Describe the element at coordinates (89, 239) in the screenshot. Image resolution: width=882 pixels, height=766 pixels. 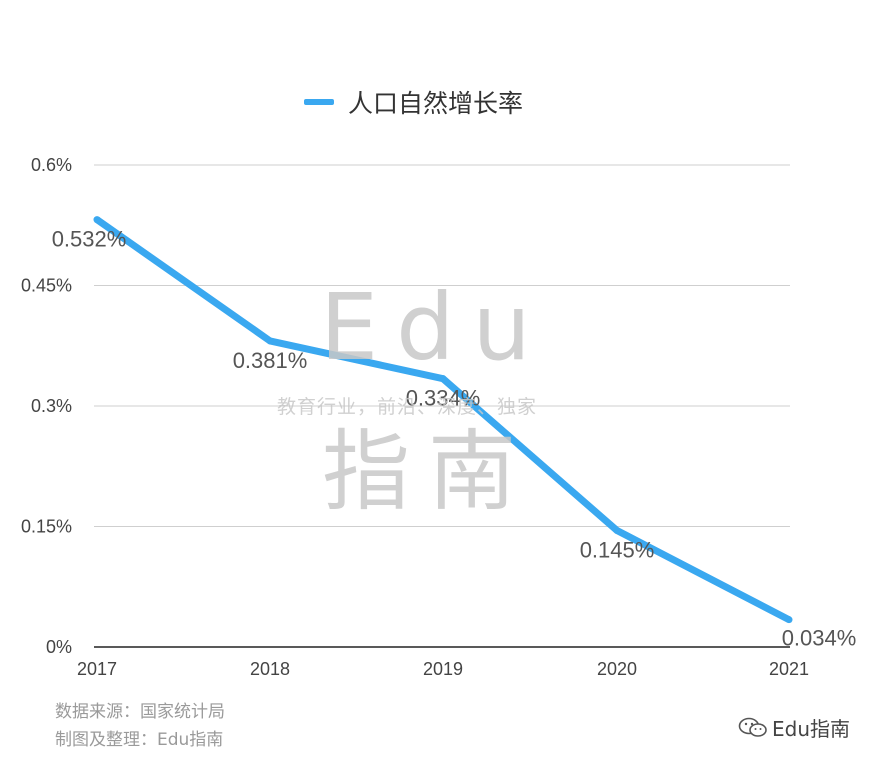
I see `data-label: 0.532%` at that location.